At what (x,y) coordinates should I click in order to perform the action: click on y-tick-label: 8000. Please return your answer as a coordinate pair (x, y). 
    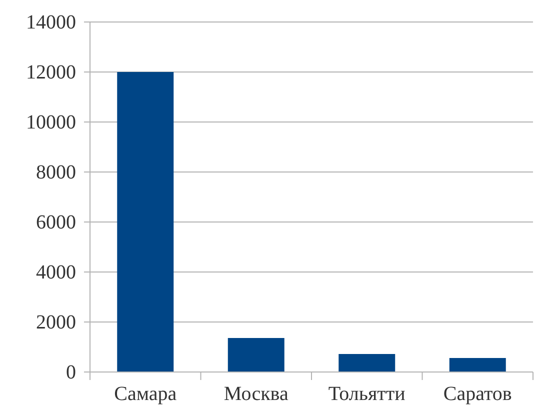
    Looking at the image, I should click on (56, 172).